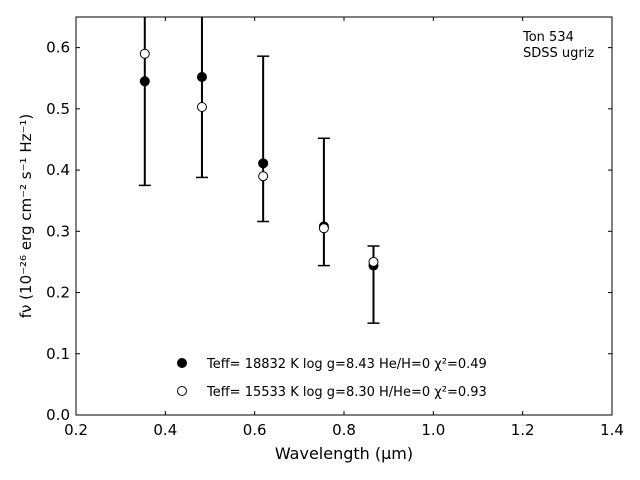  Describe the element at coordinates (548, 37) in the screenshot. I see `annotation-object: Ton 534` at that location.